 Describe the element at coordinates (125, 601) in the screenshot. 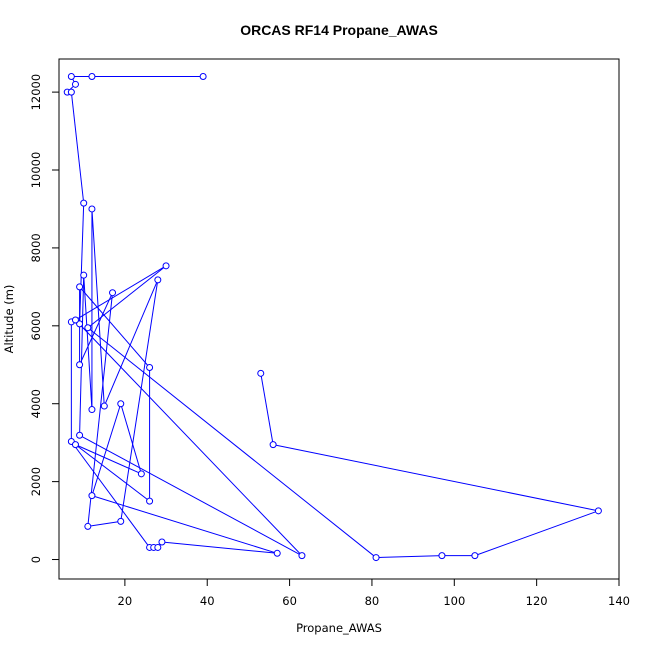

I see `x-tick-label: 20` at that location.